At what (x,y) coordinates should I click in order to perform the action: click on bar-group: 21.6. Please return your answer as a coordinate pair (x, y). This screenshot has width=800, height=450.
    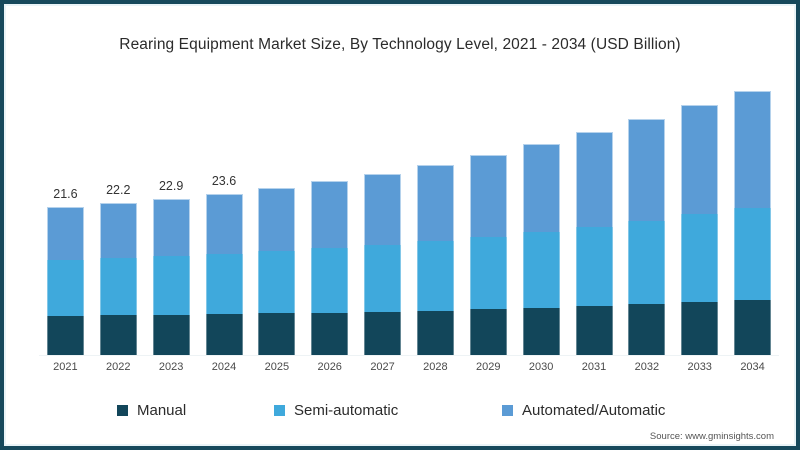
    Looking at the image, I should click on (65, 271).